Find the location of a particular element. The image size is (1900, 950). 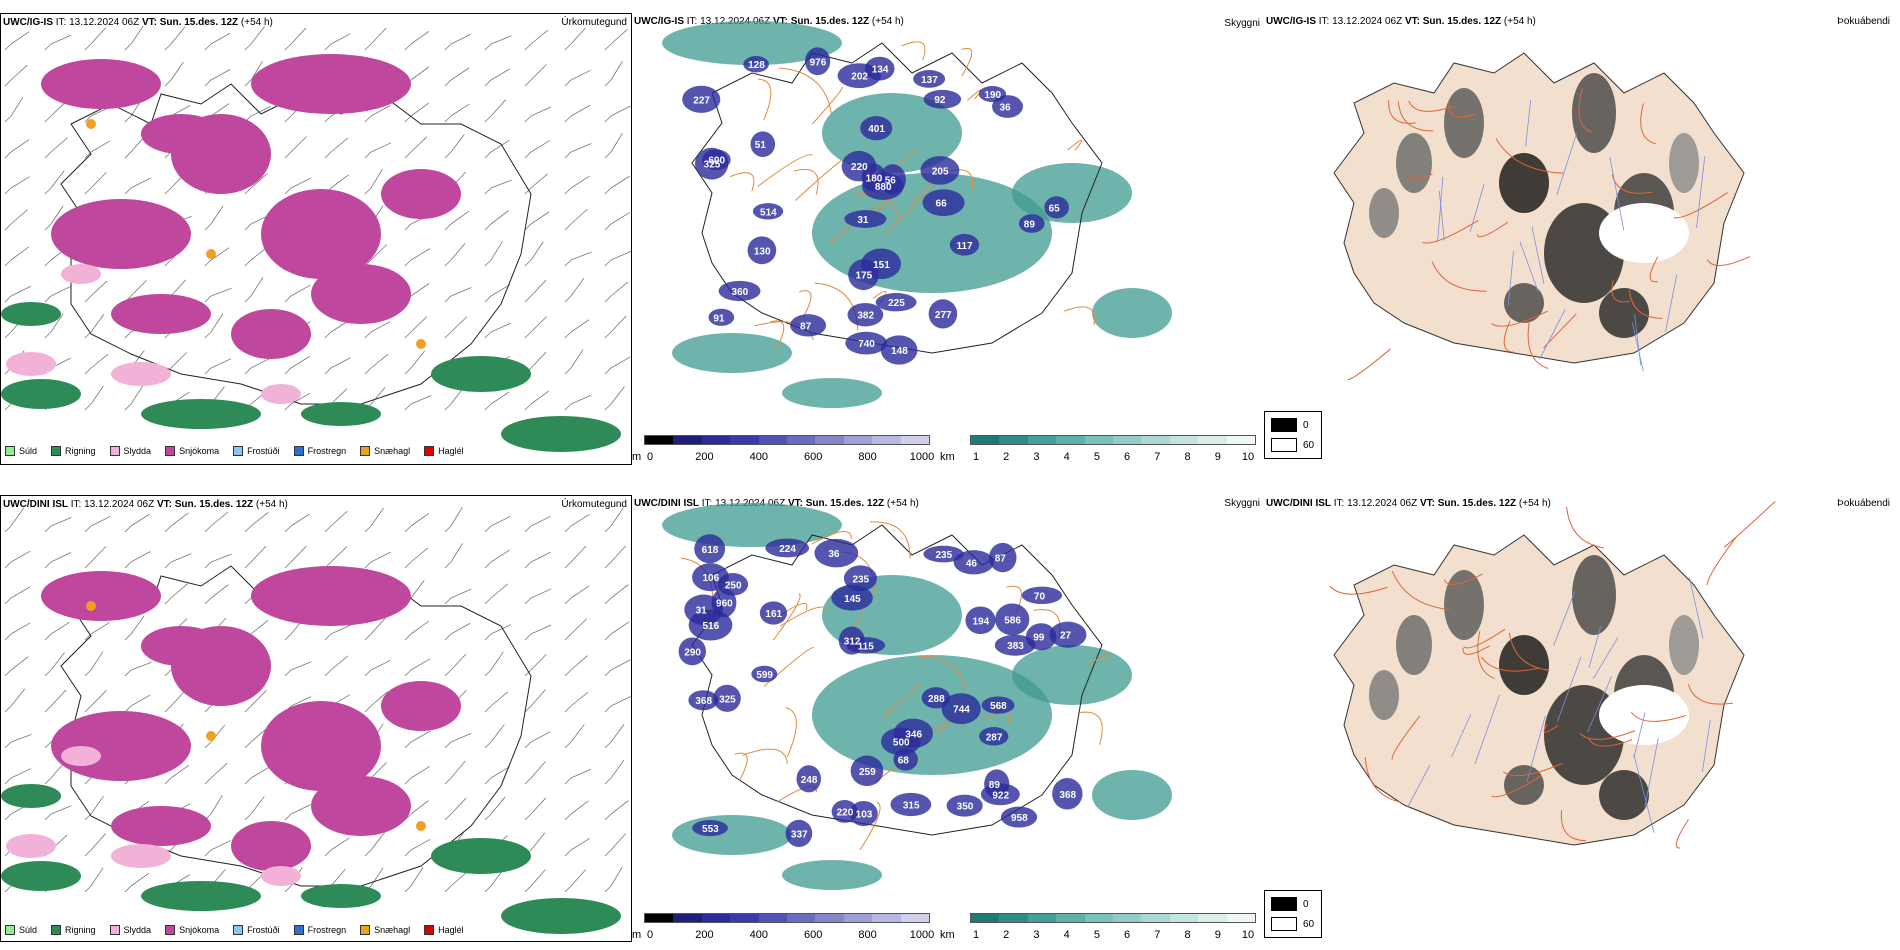

ceiling-value-label: 134 is located at coordinates (880, 70).